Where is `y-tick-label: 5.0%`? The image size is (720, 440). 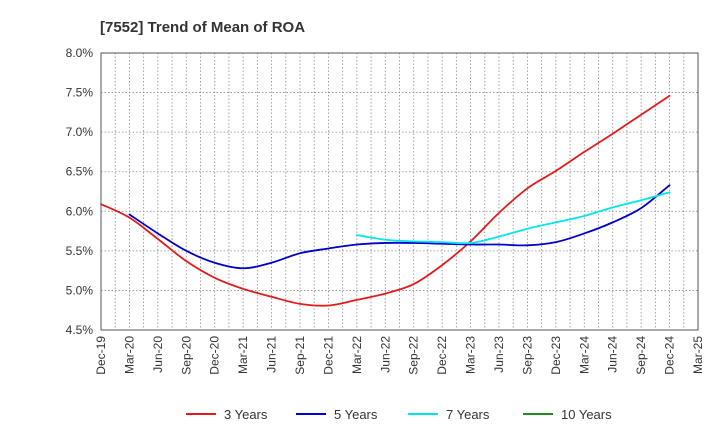
y-tick-label: 5.0% is located at coordinates (80, 290).